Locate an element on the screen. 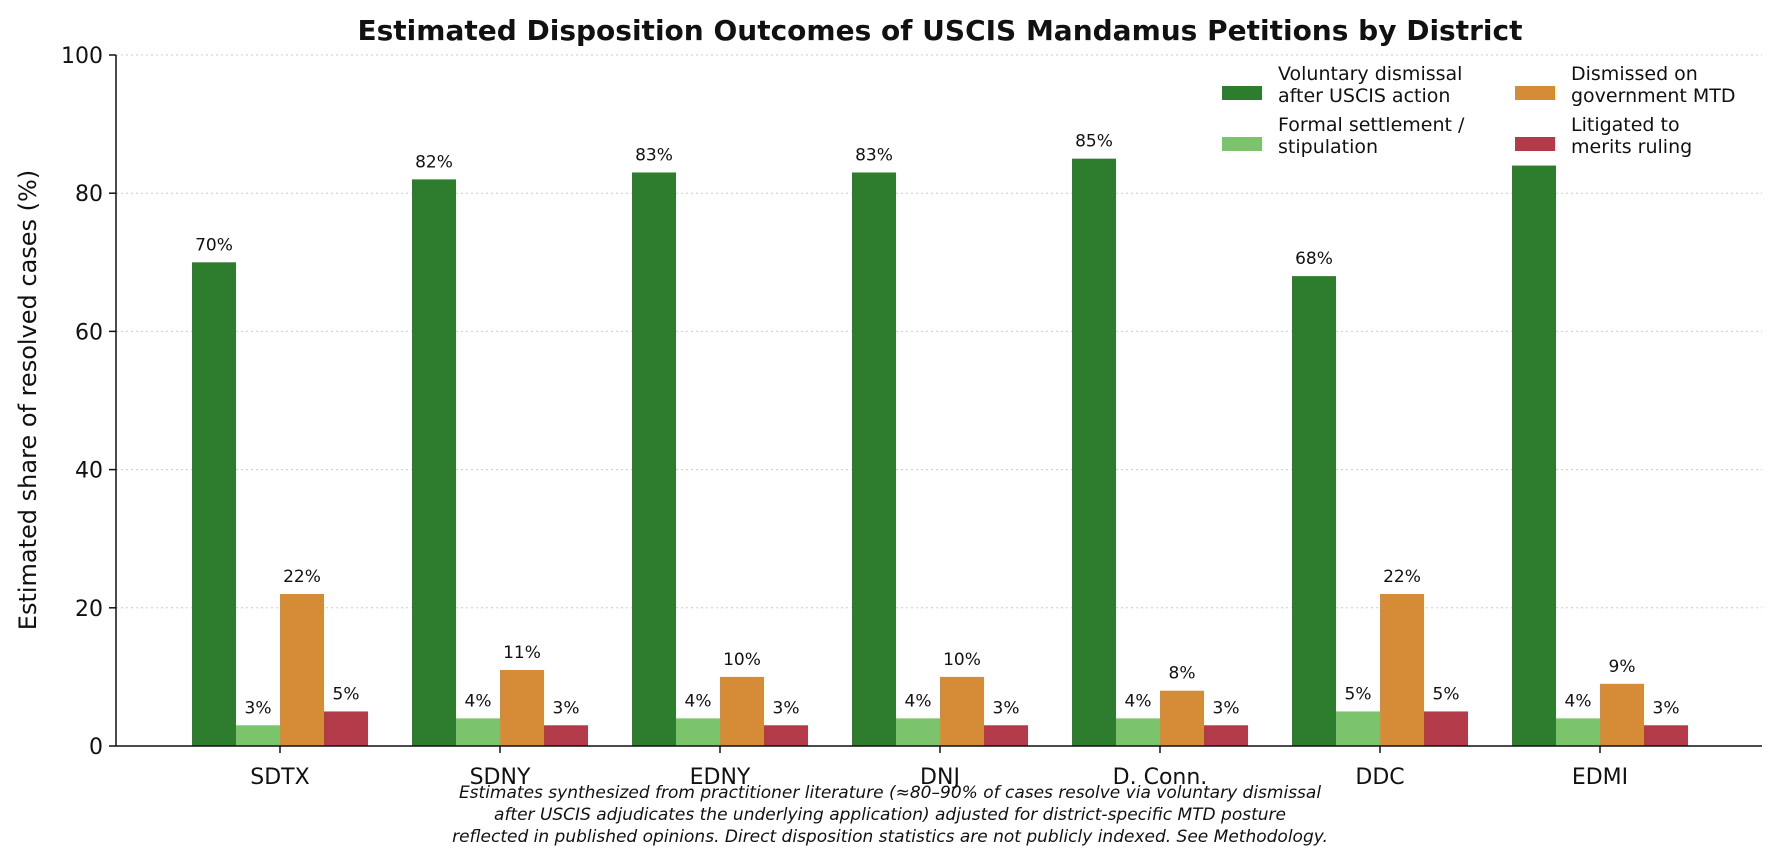 This screenshot has height=863, width=1780. legend-label: government MTD is located at coordinates (1653, 96).